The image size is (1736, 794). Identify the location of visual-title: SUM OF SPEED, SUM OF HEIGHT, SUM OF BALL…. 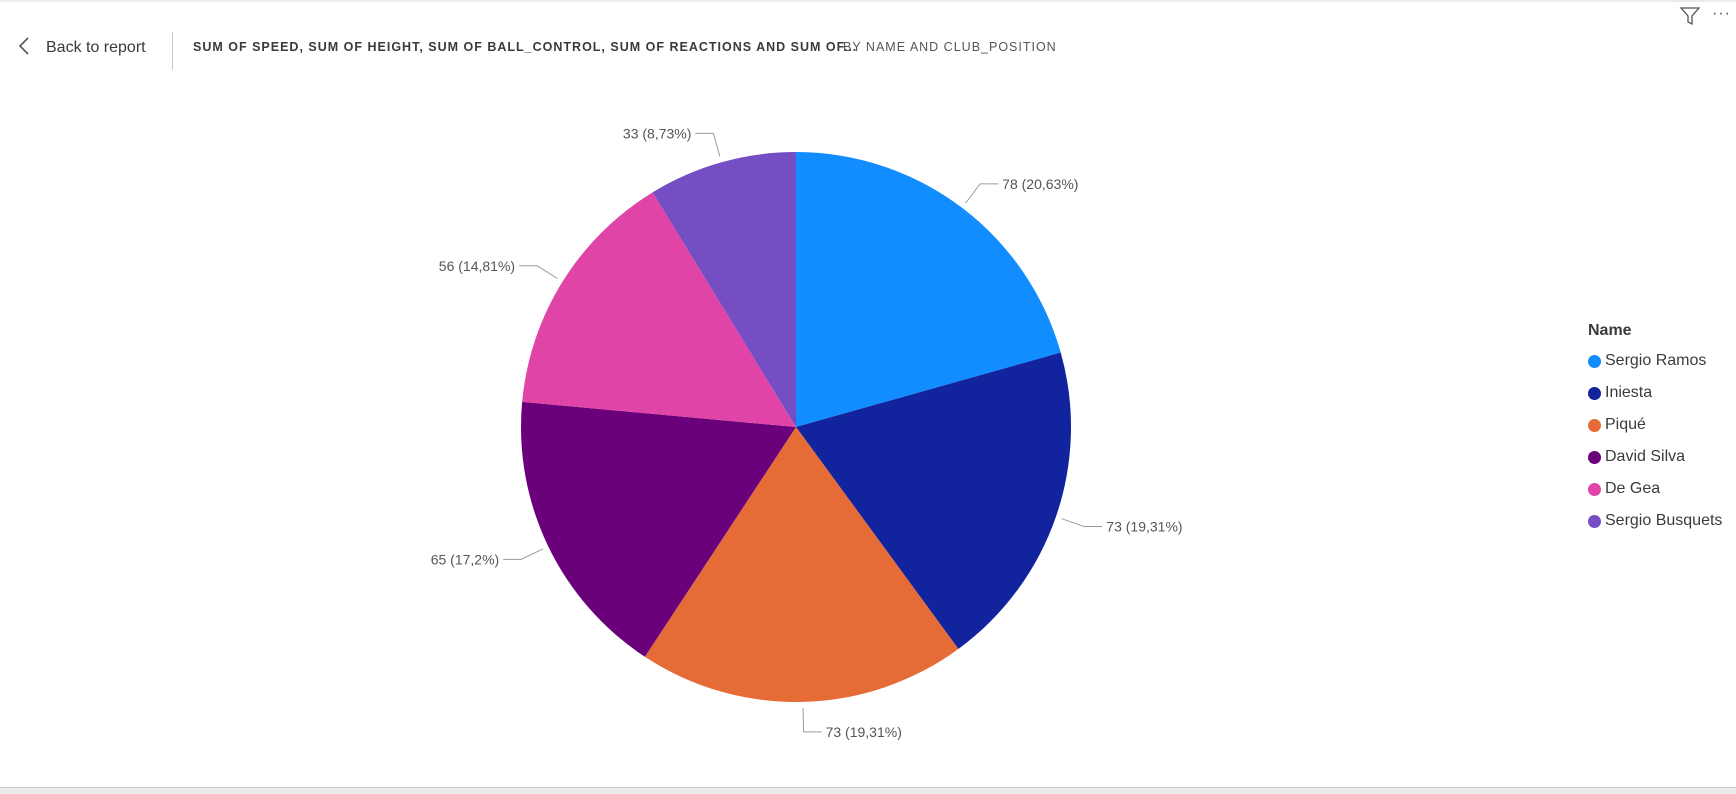
(525, 47).